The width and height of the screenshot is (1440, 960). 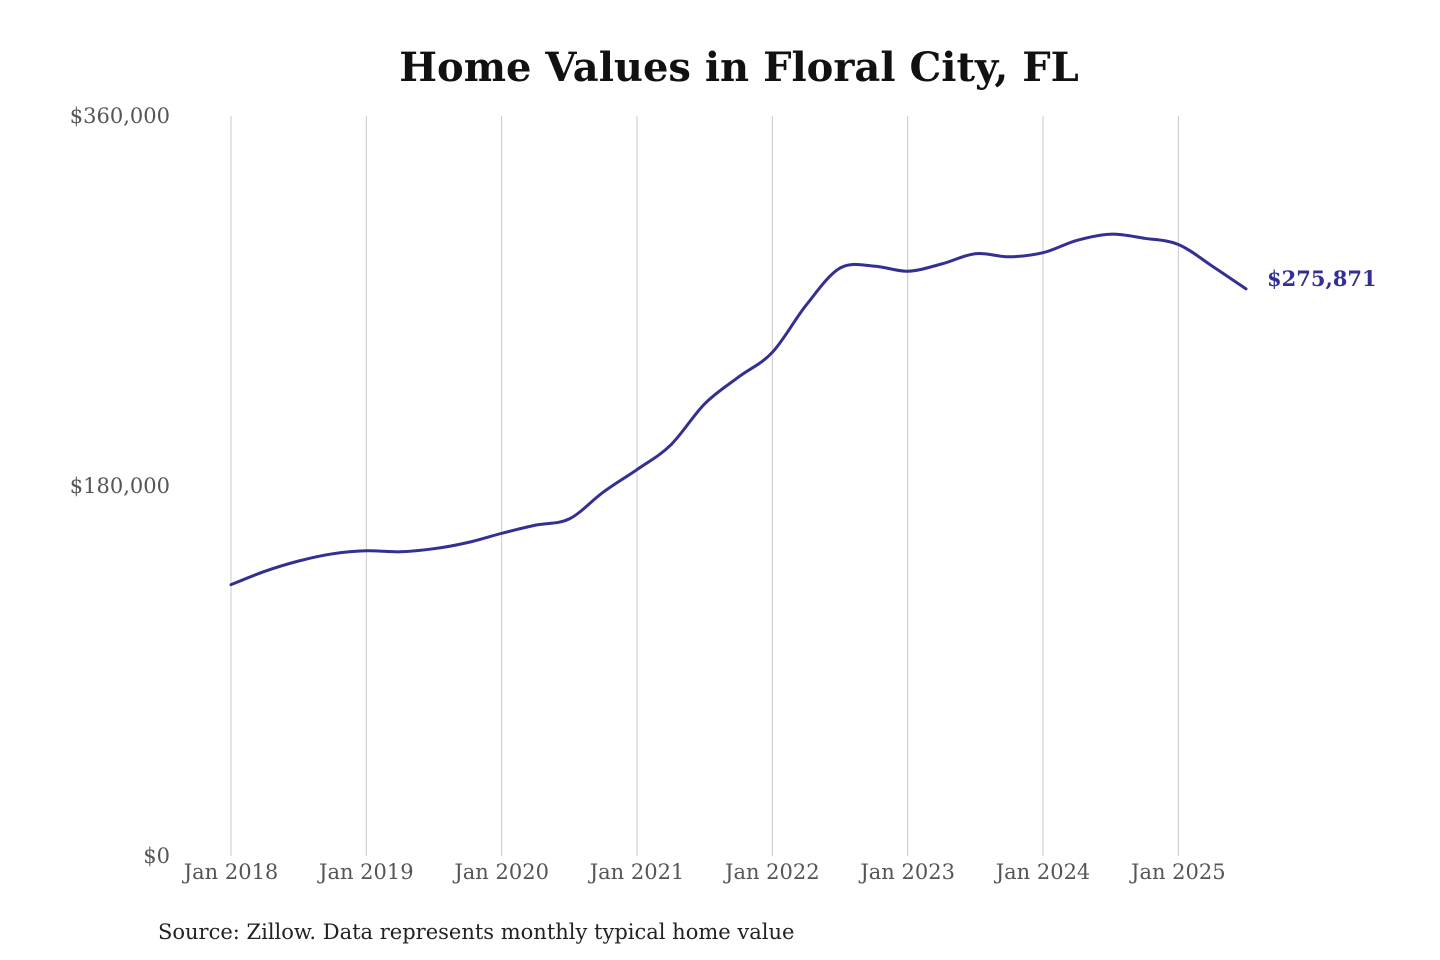 What do you see at coordinates (1322, 278) in the screenshot?
I see `end-value-label: $275,871` at bounding box center [1322, 278].